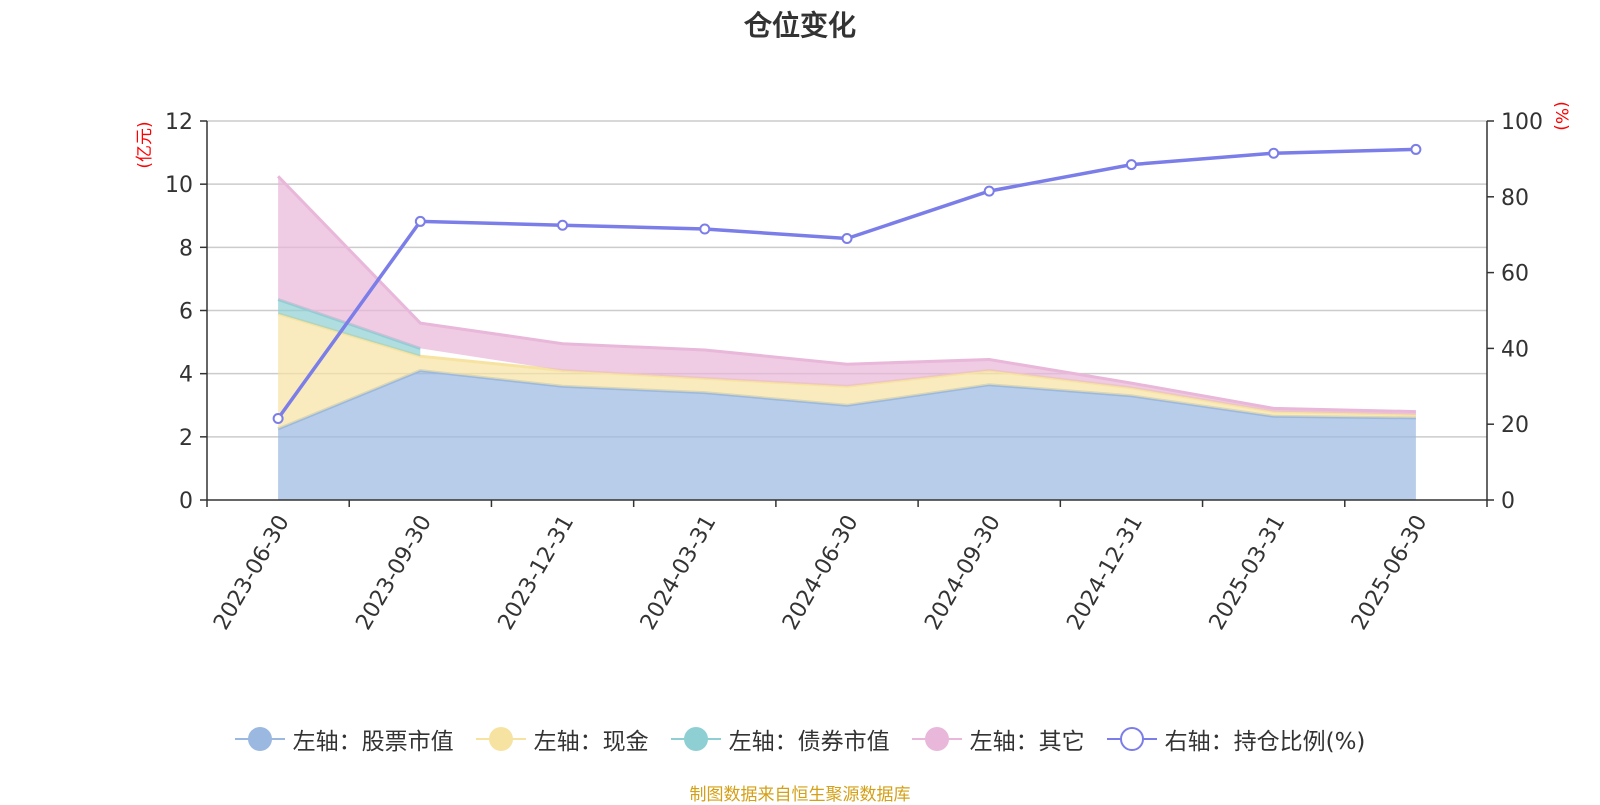 Image resolution: width=1600 pixels, height=805 pixels. What do you see at coordinates (679, 572) in the screenshot?
I see `x-axis-tick-label: 2024-03-31` at bounding box center [679, 572].